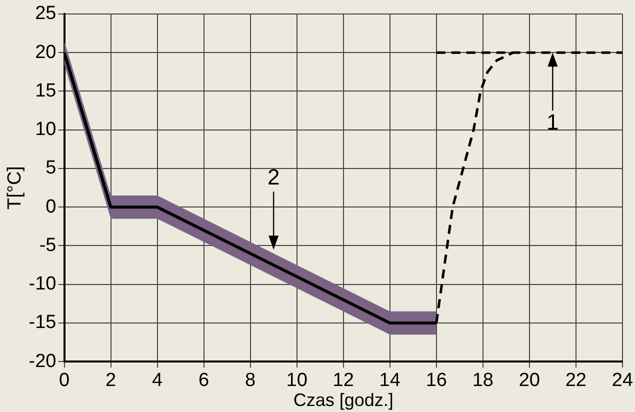 The image size is (635, 412). Describe the element at coordinates (64, 381) in the screenshot. I see `x-tick-label: 0` at that location.